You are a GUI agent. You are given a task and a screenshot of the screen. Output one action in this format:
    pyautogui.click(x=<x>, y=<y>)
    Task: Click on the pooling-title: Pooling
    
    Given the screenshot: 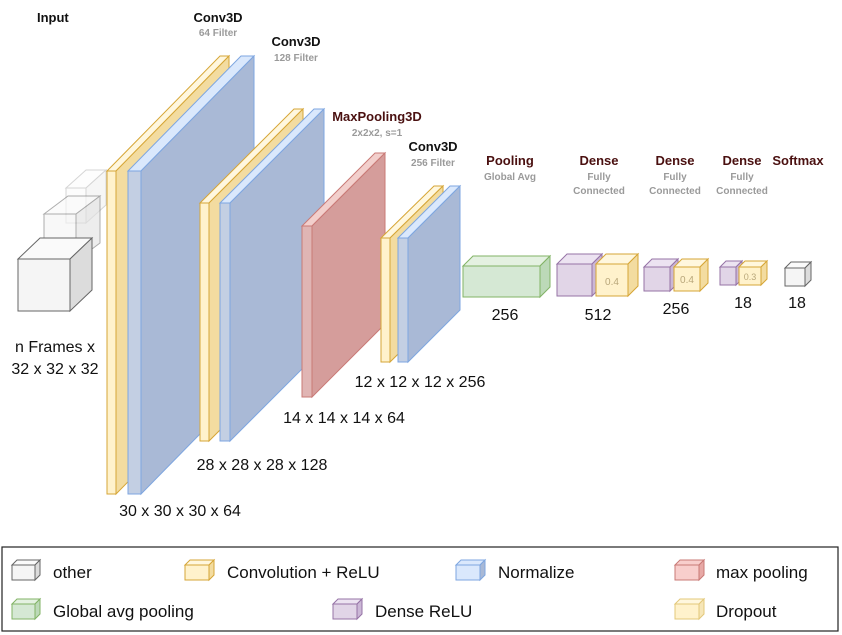 What is the action you would take?
    pyautogui.click(x=510, y=160)
    